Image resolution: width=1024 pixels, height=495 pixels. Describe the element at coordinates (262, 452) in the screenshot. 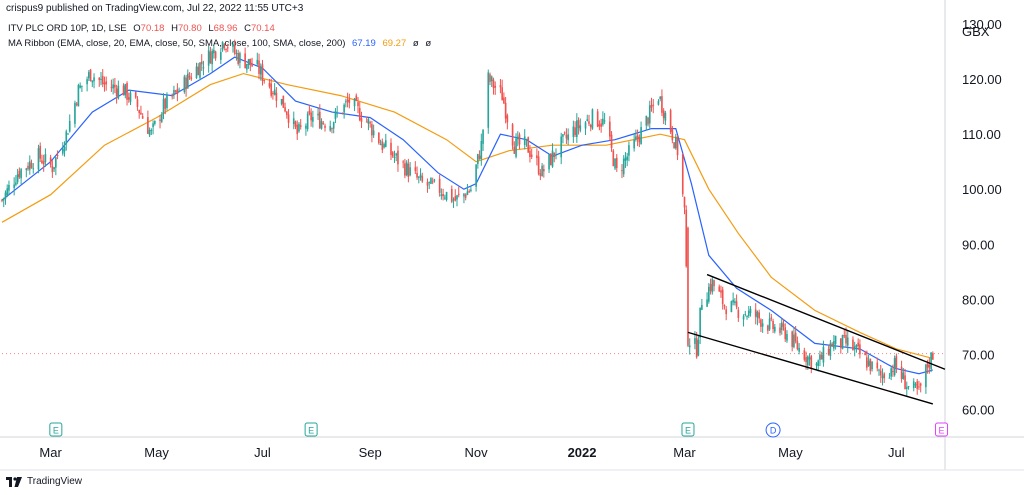

I see `x-tick-label: Jul` at that location.